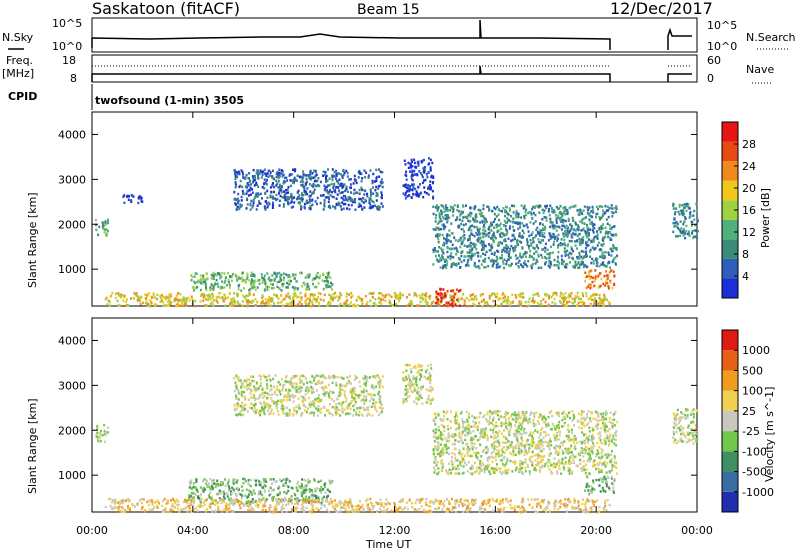 The height and width of the screenshot is (554, 800). What do you see at coordinates (730, 268) in the screenshot?
I see `colorbar-swatch` at bounding box center [730, 268].